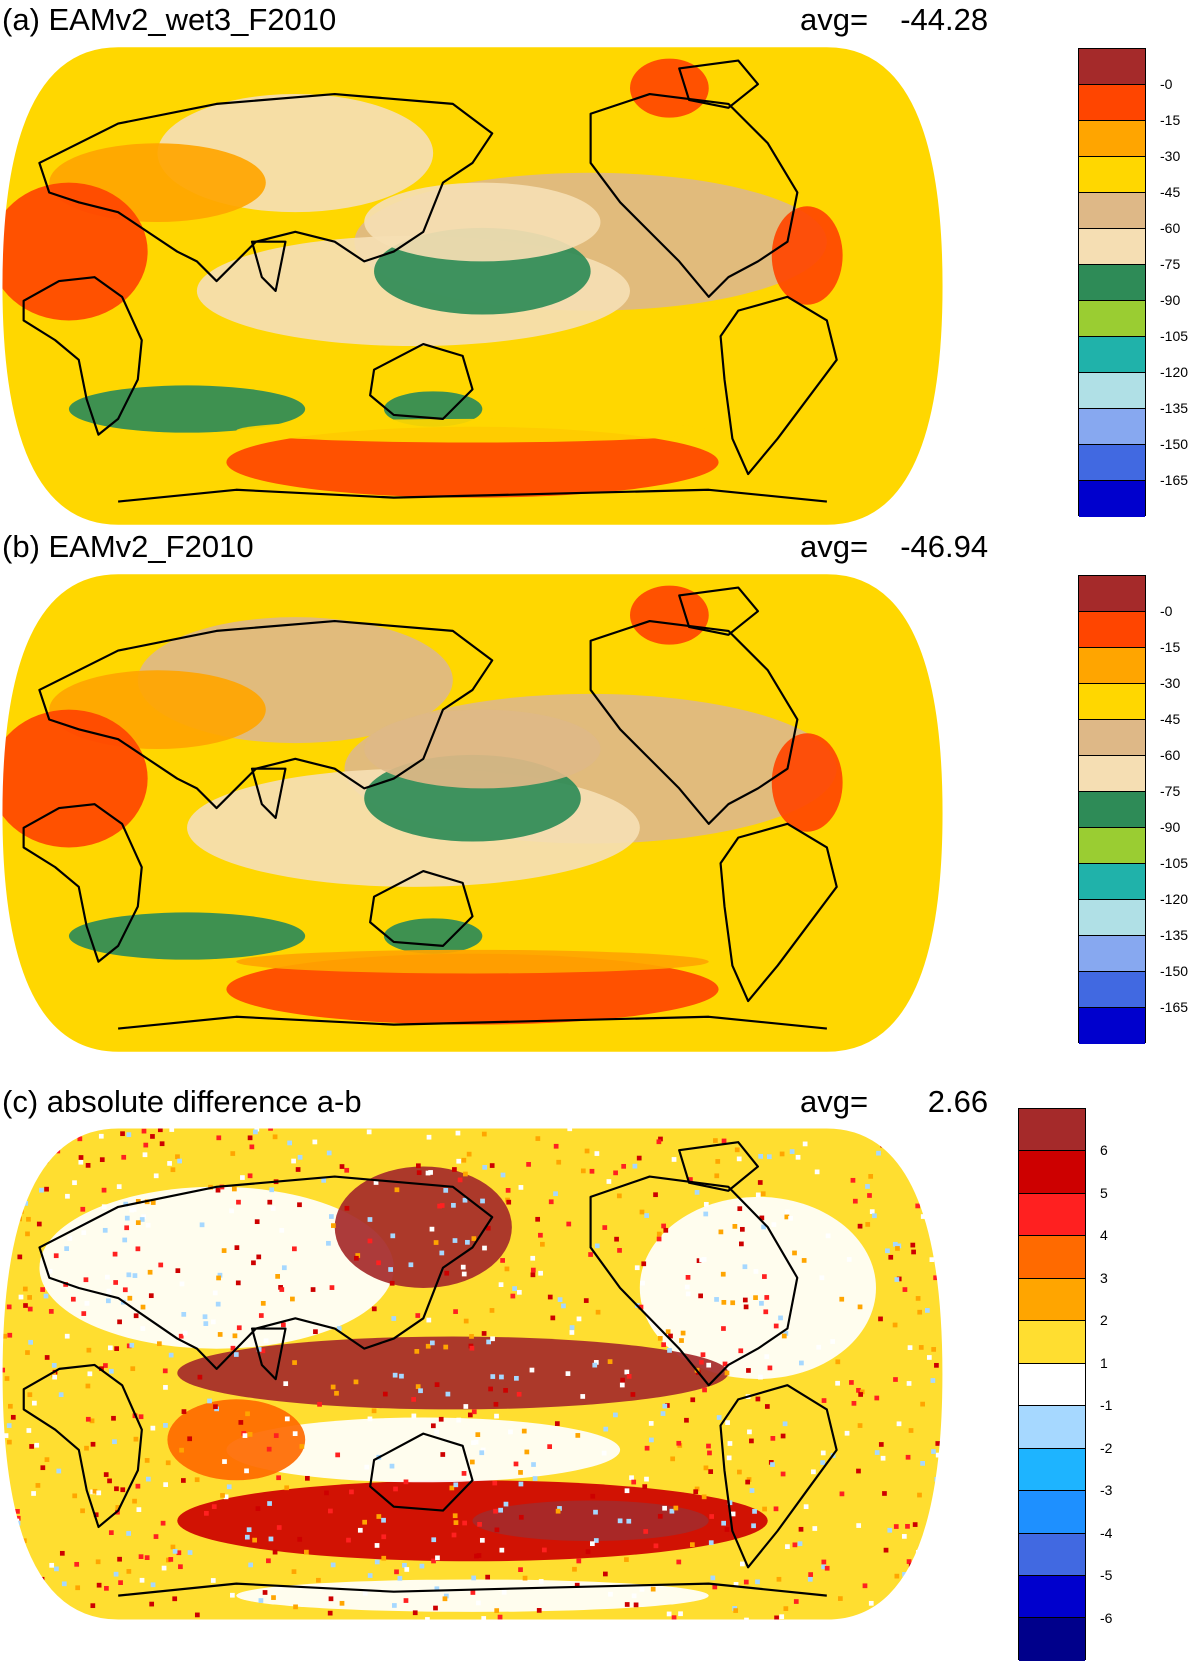 This screenshot has height=1677, width=1191. What do you see at coordinates (421, 1472) in the screenshot?
I see `australia-outline` at bounding box center [421, 1472].